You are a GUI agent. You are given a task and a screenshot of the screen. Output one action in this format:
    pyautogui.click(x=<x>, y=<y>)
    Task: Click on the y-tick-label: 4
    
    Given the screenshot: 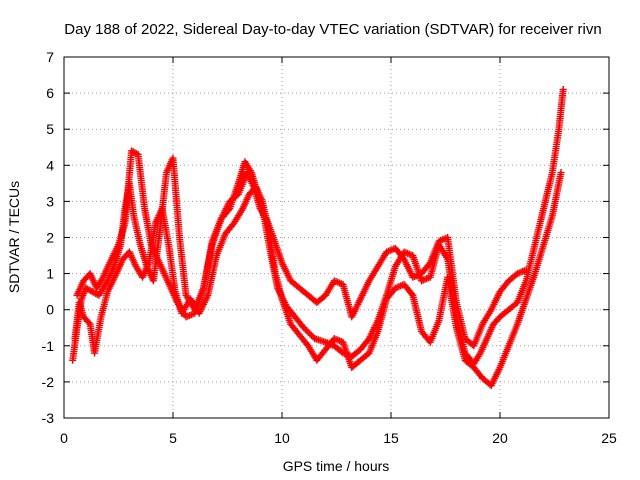 What is the action you would take?
    pyautogui.click(x=50, y=165)
    